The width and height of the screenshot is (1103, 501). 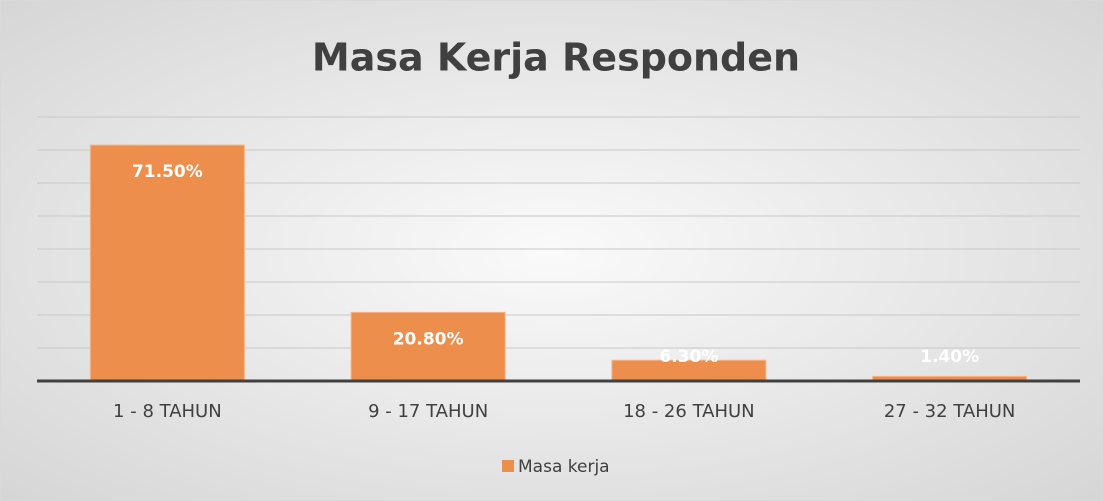 What do you see at coordinates (688, 357) in the screenshot?
I see `data-label: 6.30%` at bounding box center [688, 357].